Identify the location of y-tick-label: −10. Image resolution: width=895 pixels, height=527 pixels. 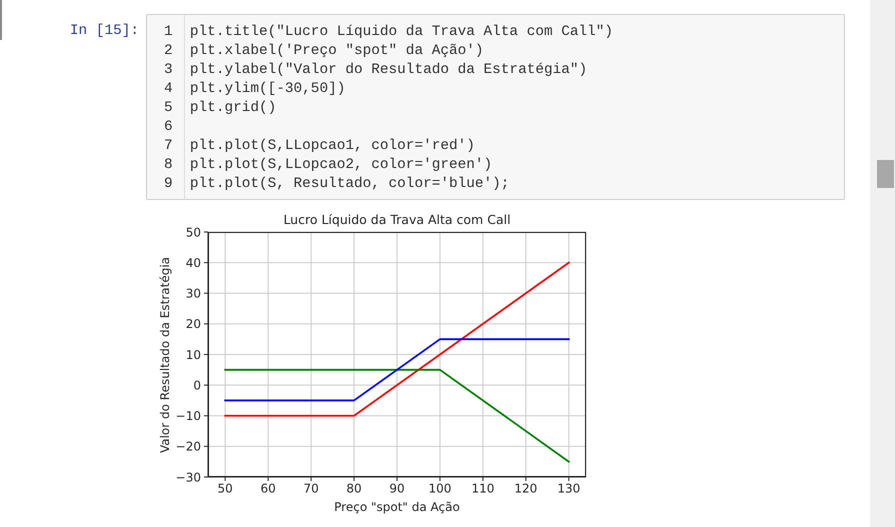
(188, 416).